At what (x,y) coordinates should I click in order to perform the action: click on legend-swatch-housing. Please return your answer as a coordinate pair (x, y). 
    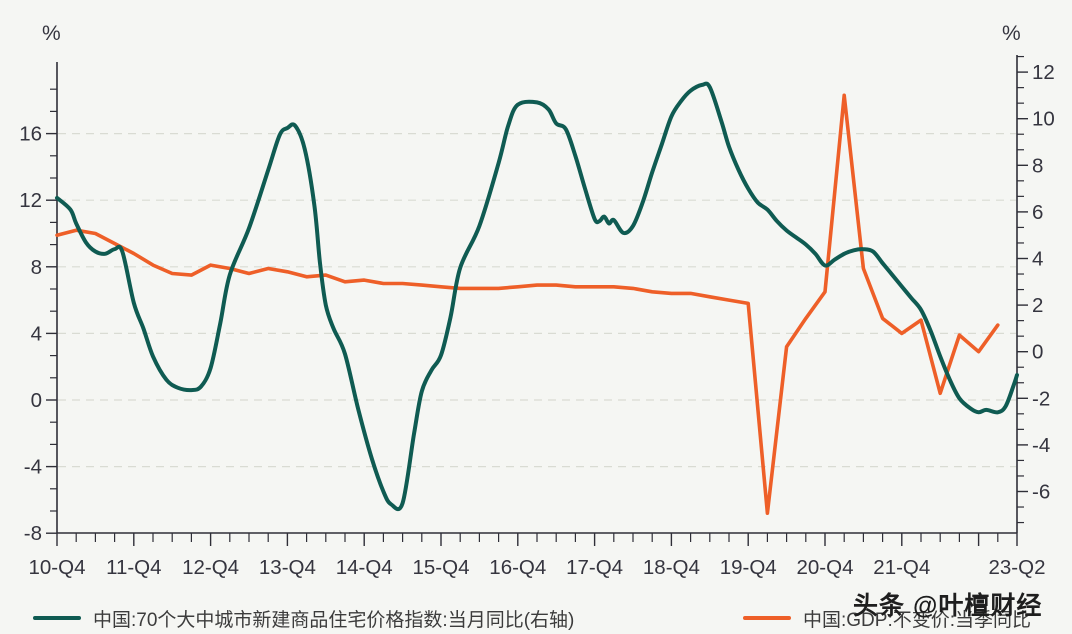
    Looking at the image, I should click on (57, 618).